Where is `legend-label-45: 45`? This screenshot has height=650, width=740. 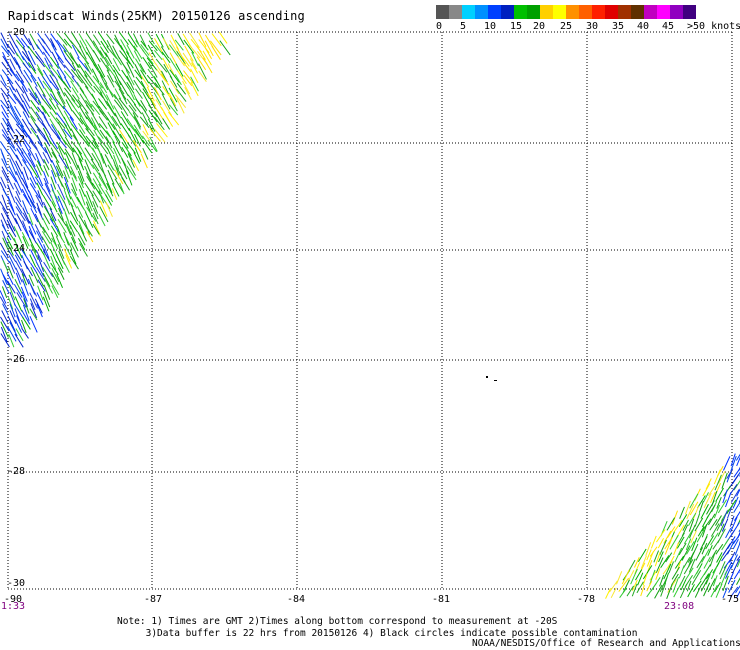
legend-label-45: 45 is located at coordinates (668, 26).